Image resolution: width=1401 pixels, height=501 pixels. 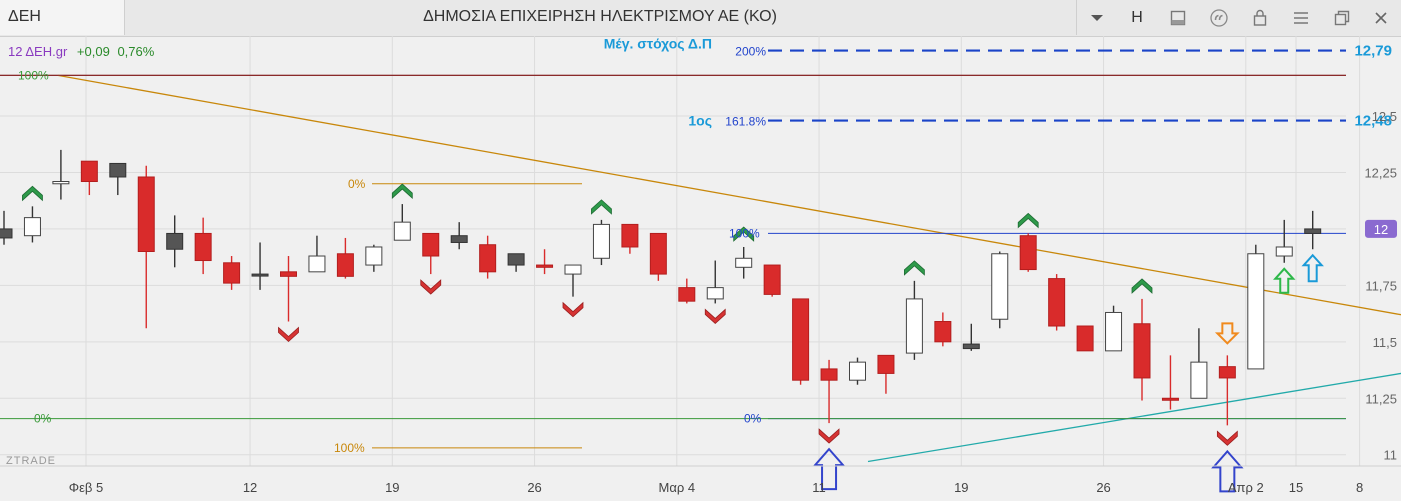 What do you see at coordinates (24, 16) in the screenshot?
I see `symbol-label: ΔΕΗ` at bounding box center [24, 16].